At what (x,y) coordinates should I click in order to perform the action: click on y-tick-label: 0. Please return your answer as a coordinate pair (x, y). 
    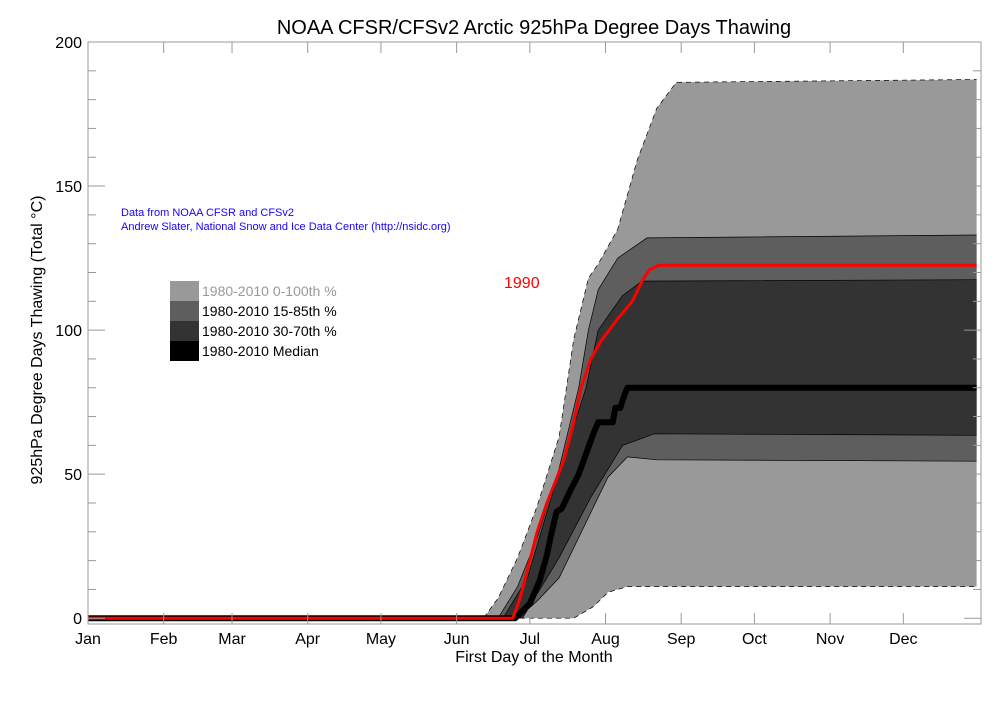
    Looking at the image, I should click on (77, 619).